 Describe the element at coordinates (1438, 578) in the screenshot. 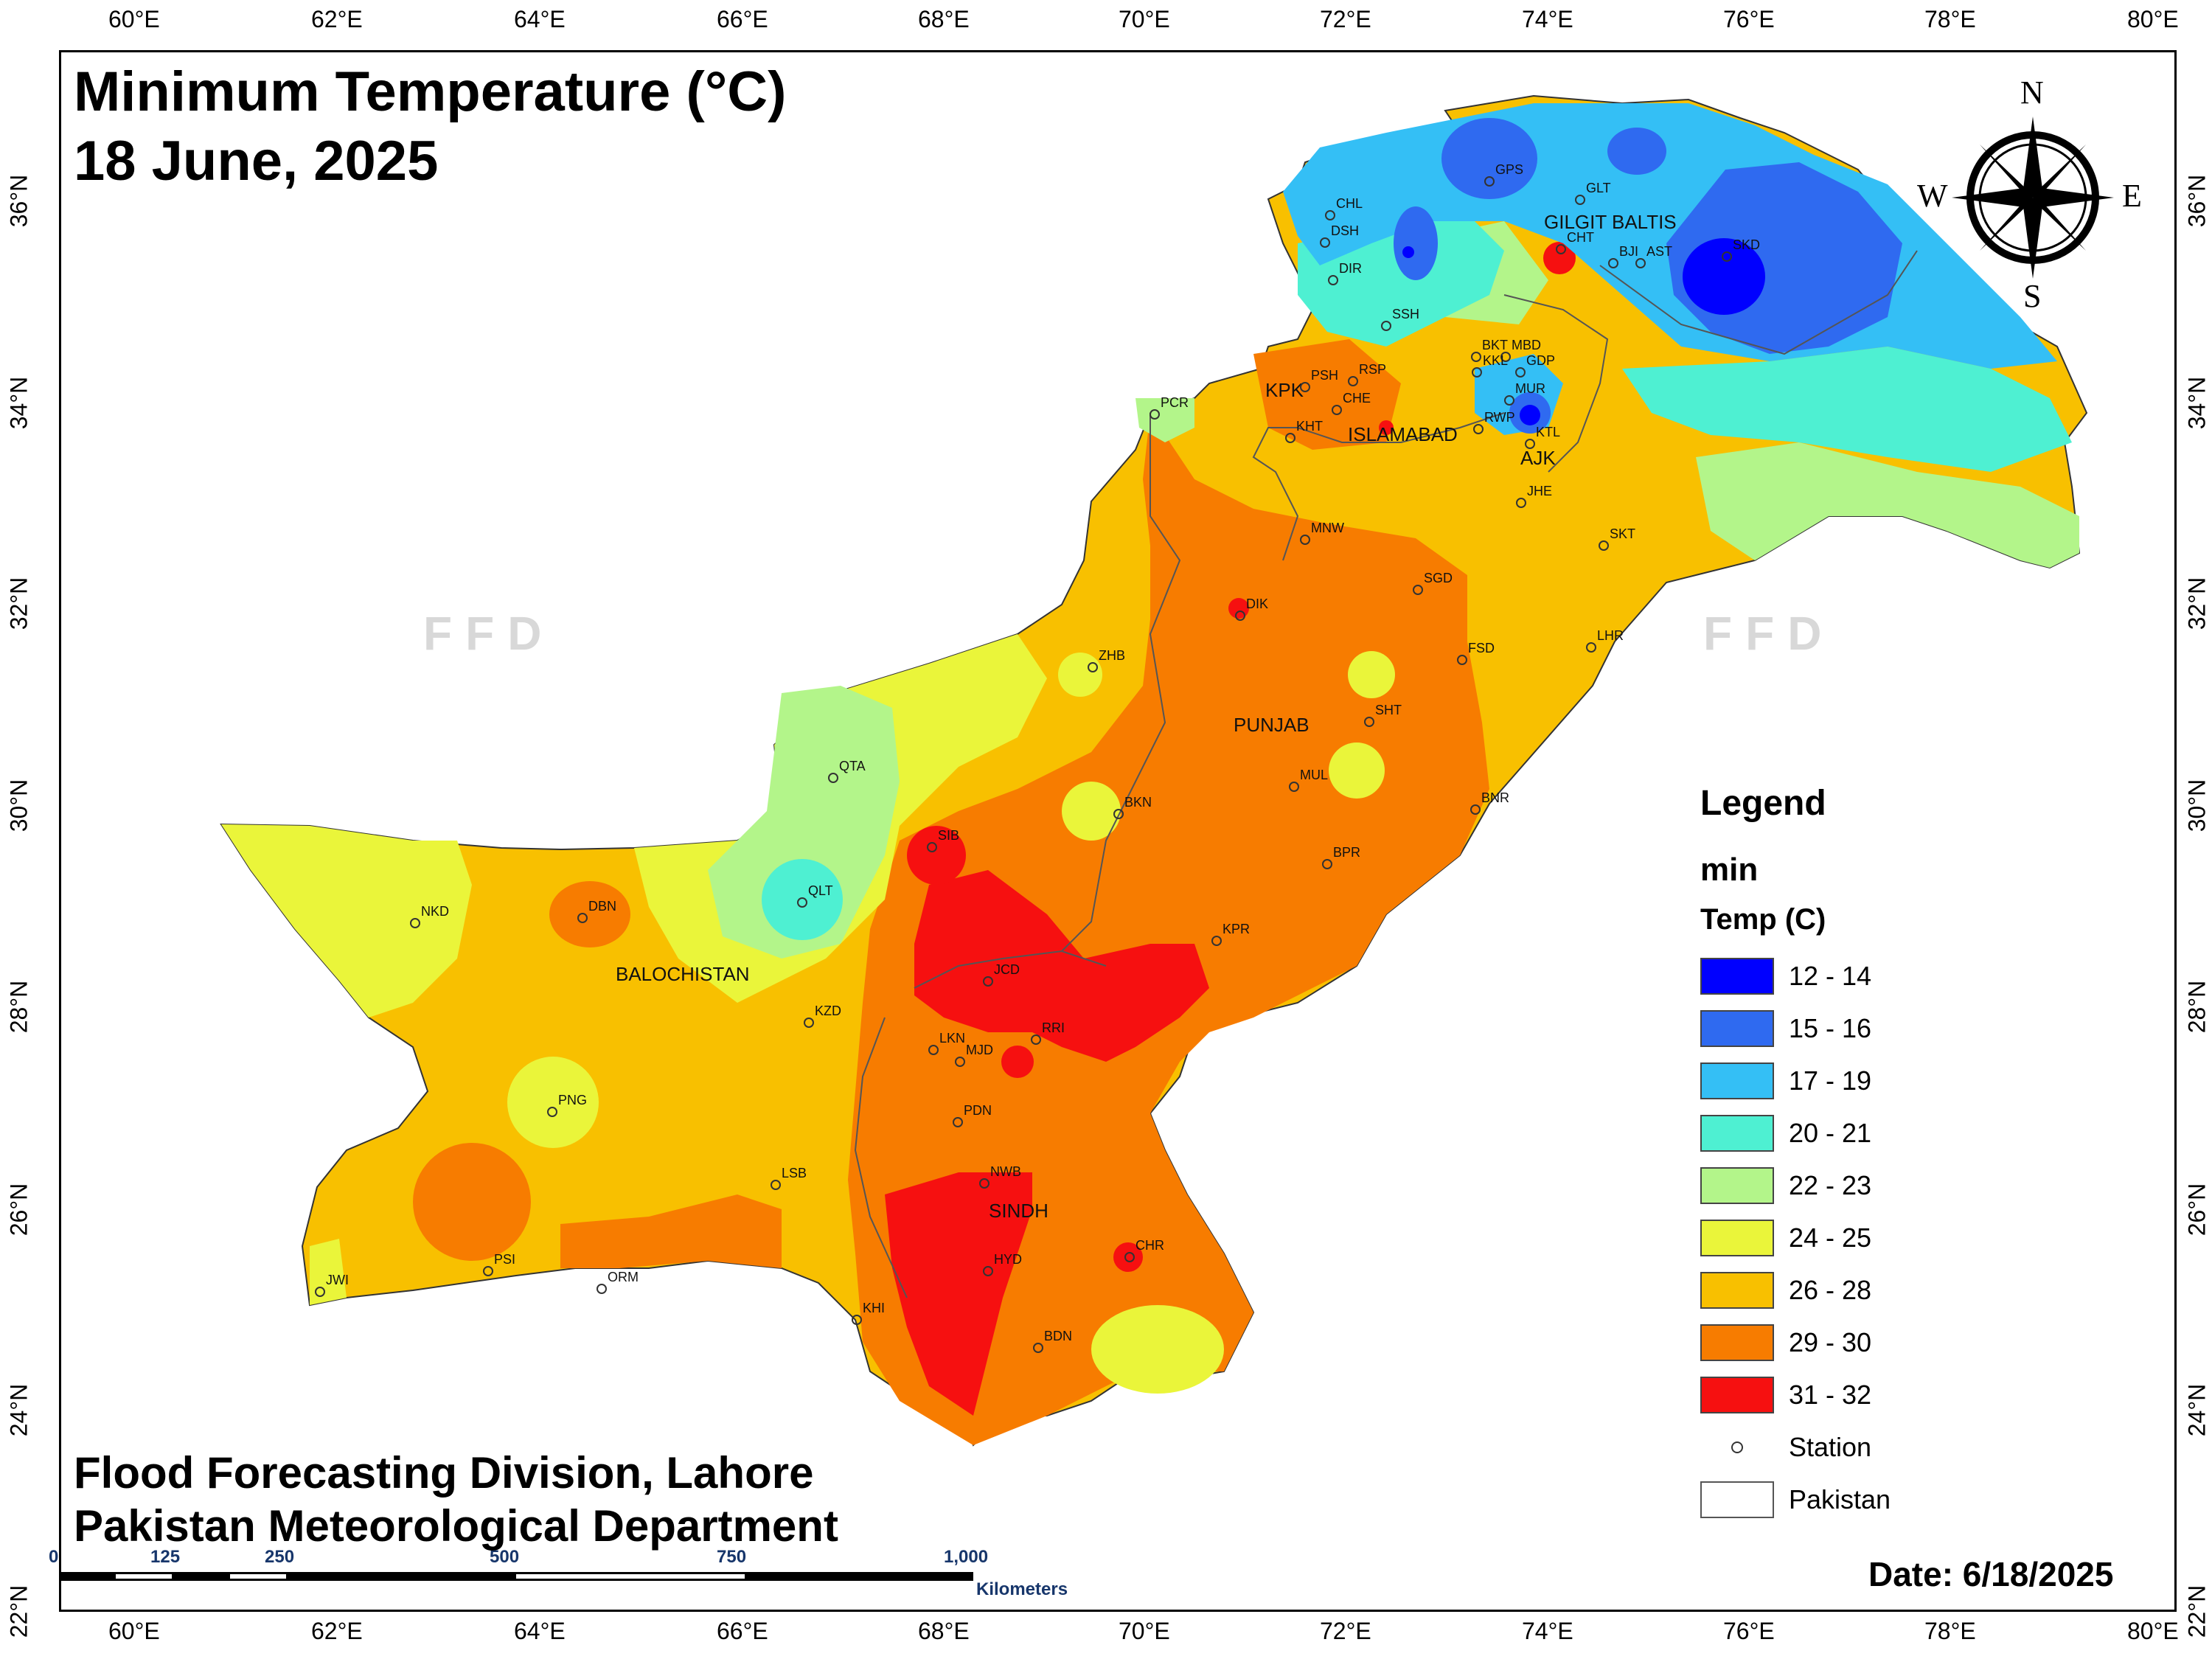

I see `station-label: SGD` at that location.